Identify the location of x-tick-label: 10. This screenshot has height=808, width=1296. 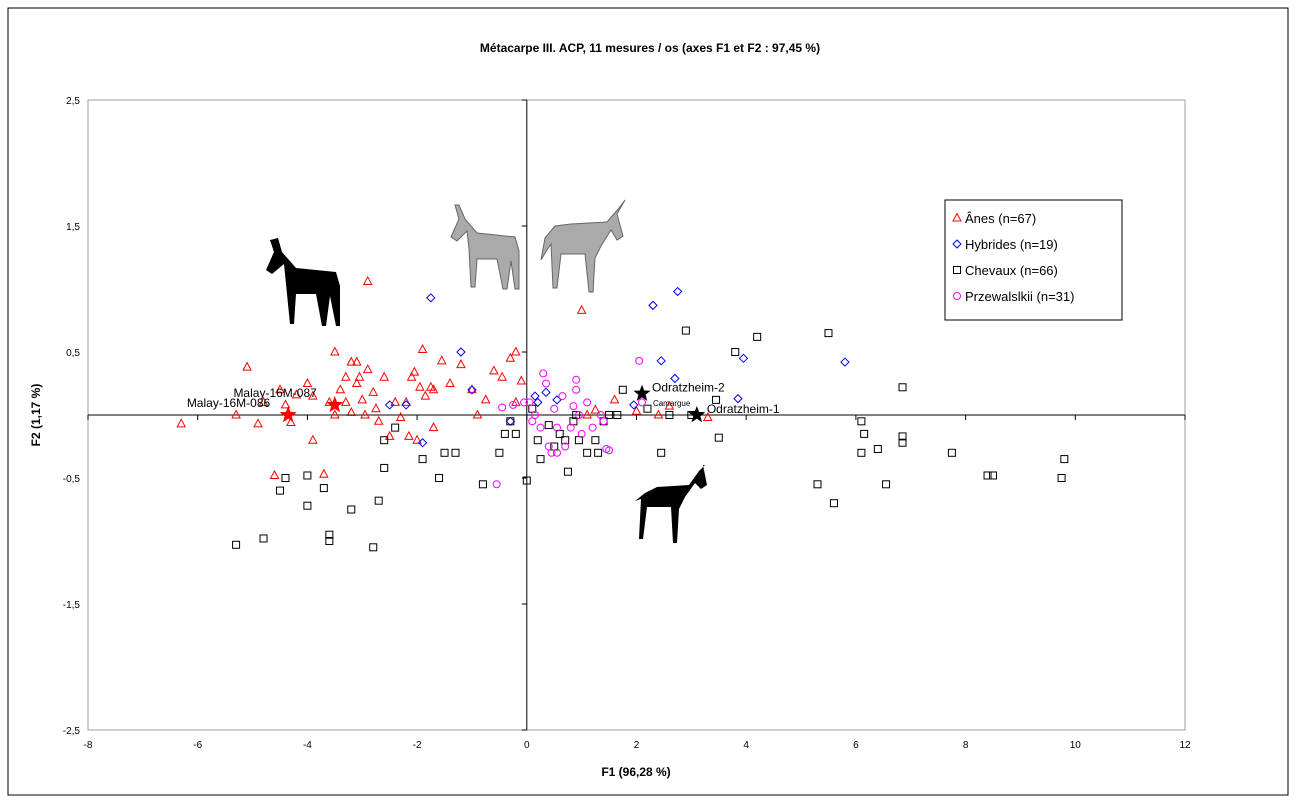
(1076, 745).